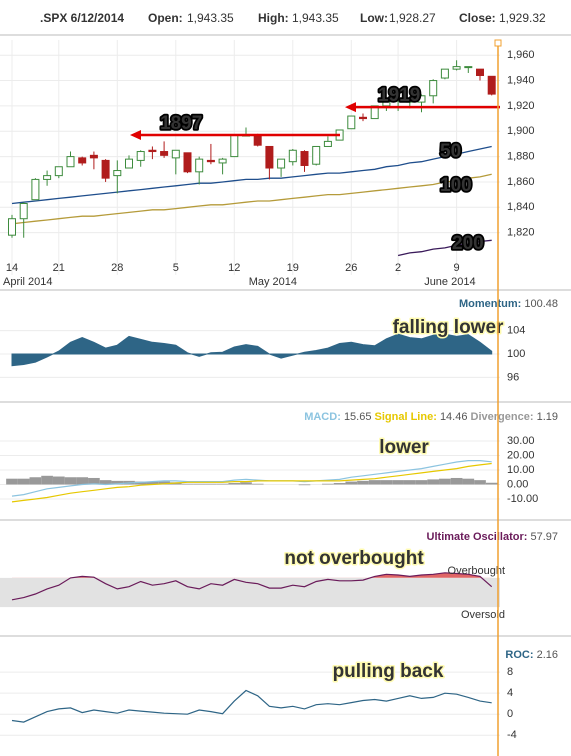 The image size is (571, 756). Describe the element at coordinates (521, 233) in the screenshot. I see `y-tick-label: 1,820` at that location.